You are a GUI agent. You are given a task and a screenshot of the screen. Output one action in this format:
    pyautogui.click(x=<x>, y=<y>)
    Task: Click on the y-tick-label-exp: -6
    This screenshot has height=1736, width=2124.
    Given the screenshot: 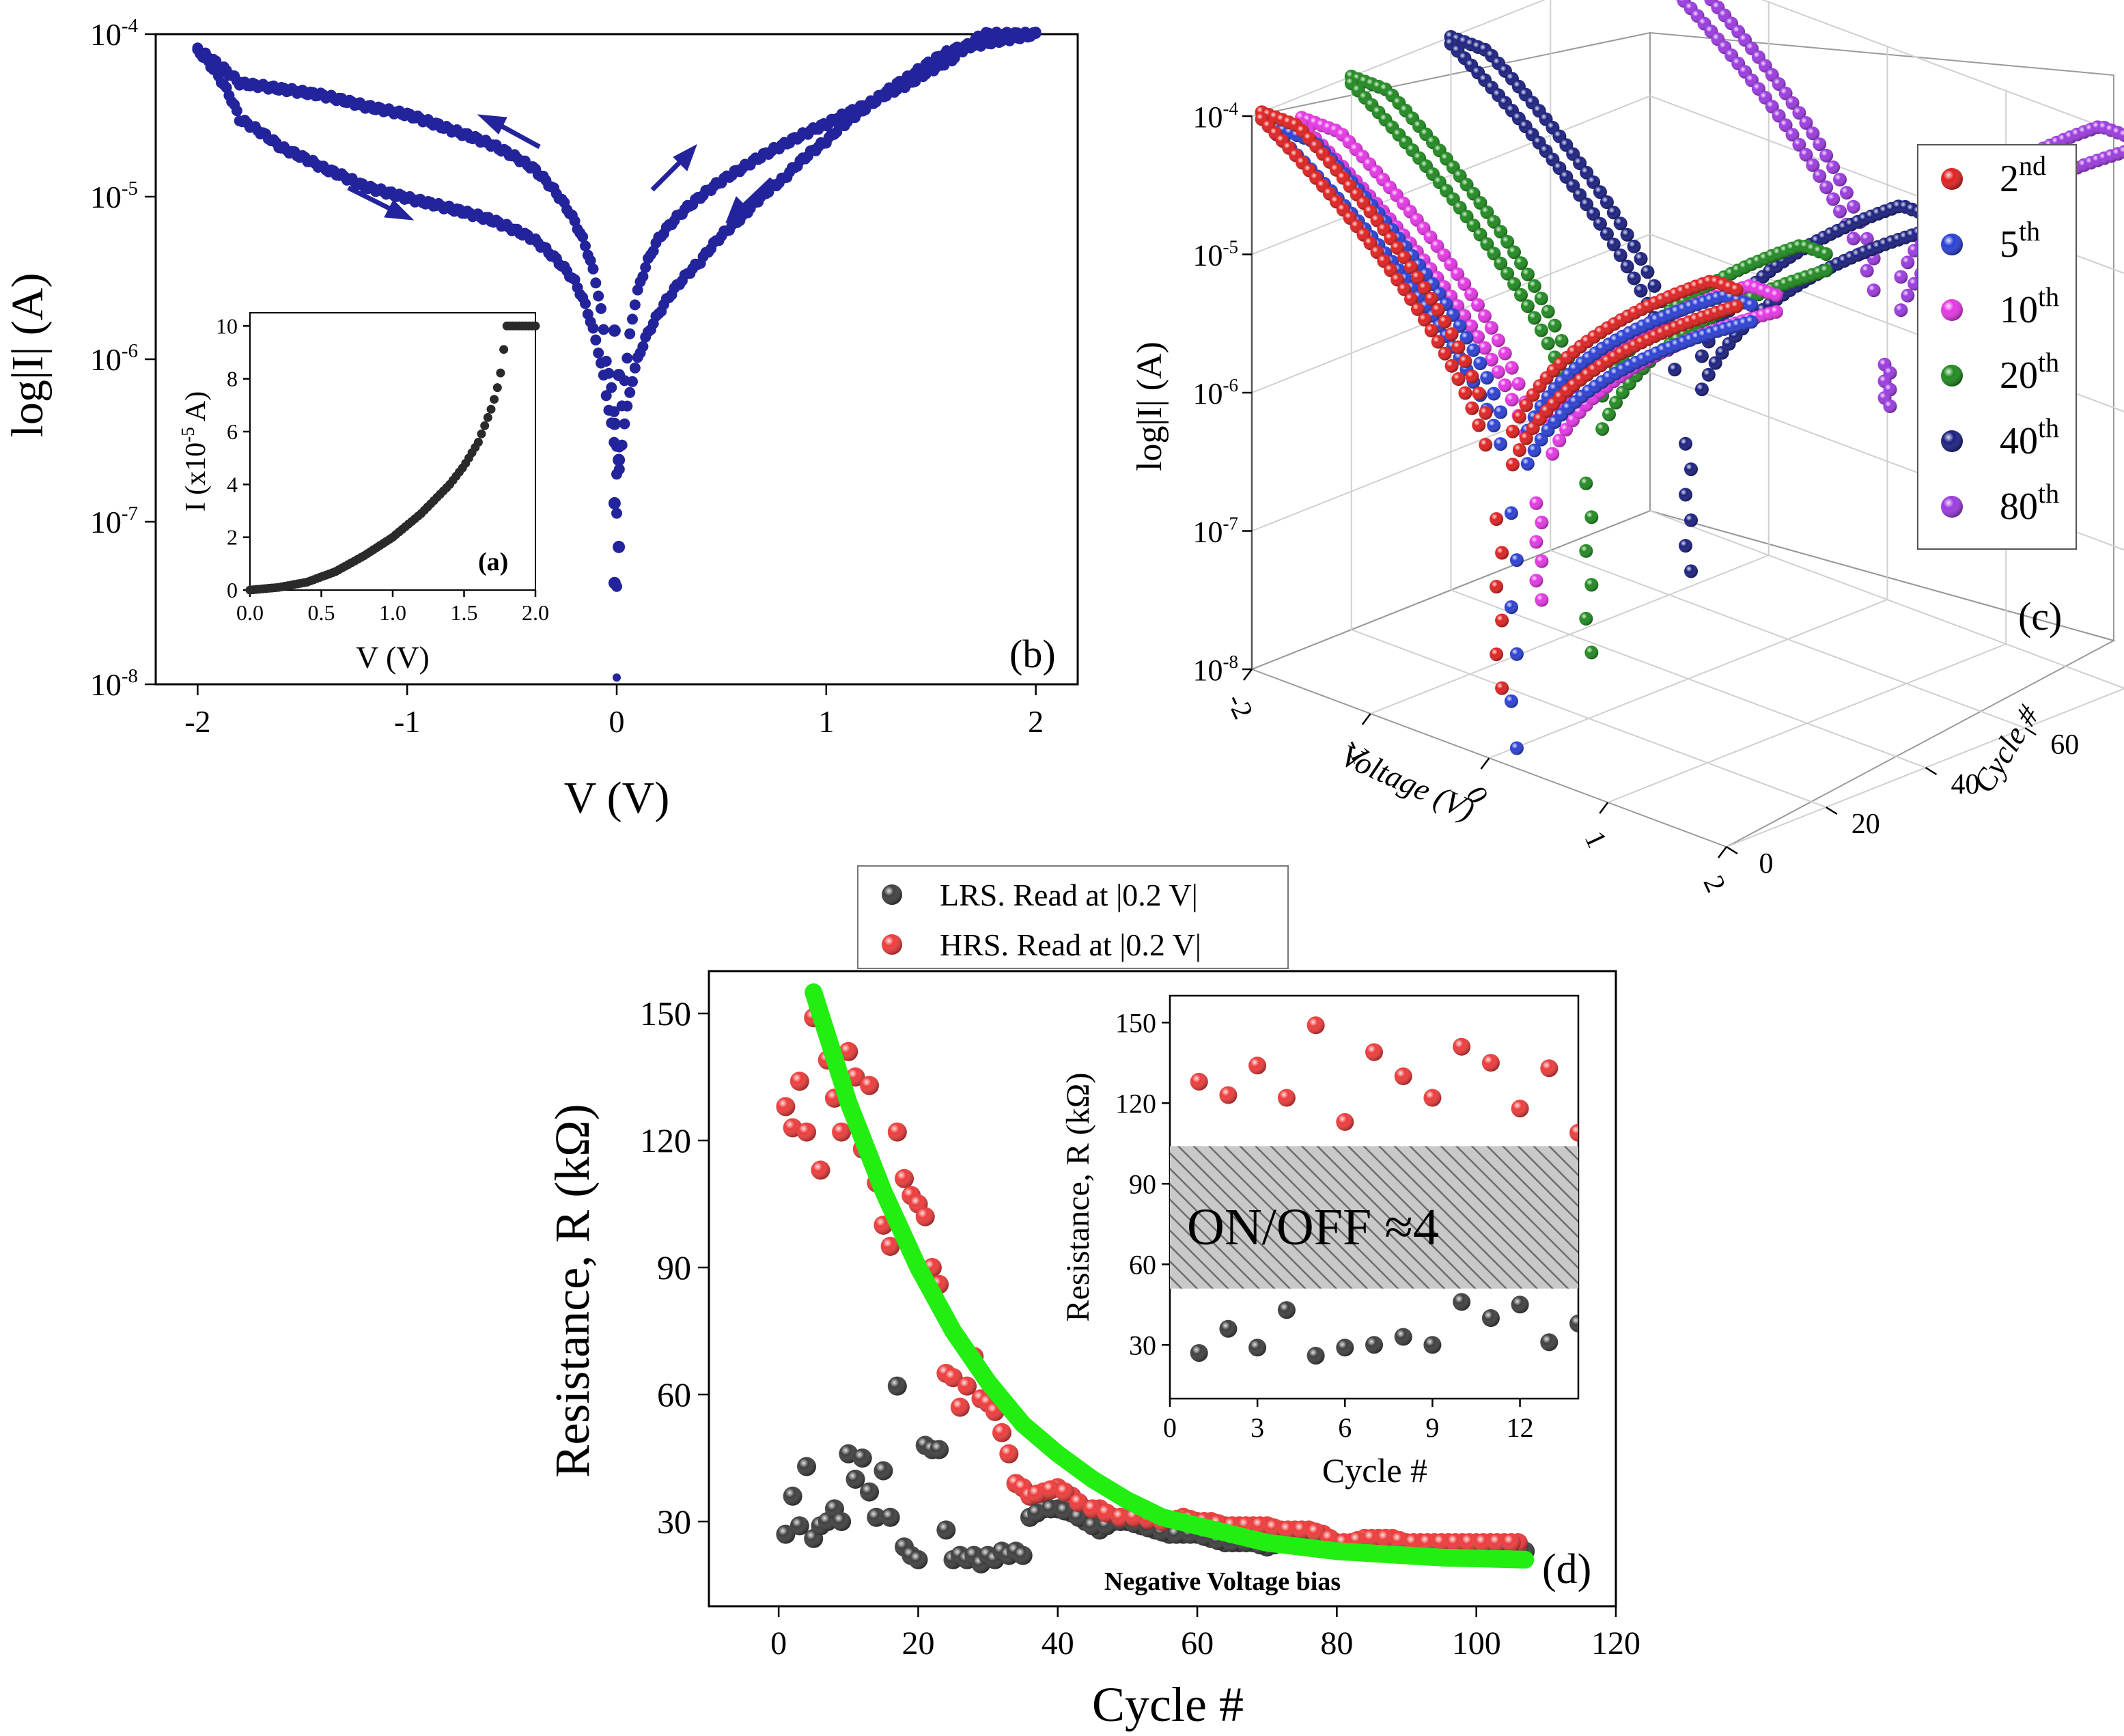 What is the action you would take?
    pyautogui.click(x=130, y=351)
    